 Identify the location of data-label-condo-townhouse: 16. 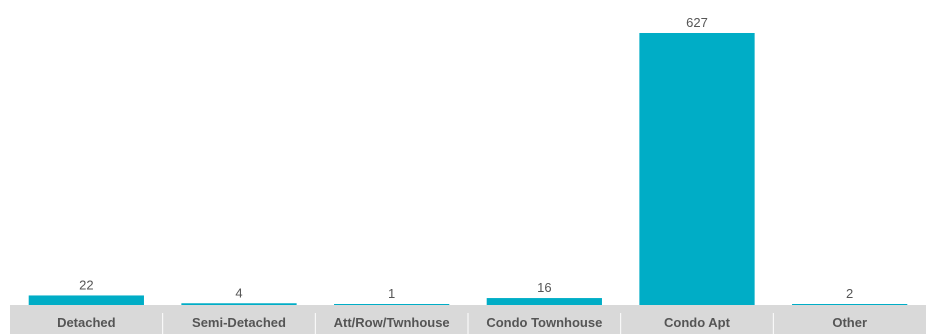
(544, 287).